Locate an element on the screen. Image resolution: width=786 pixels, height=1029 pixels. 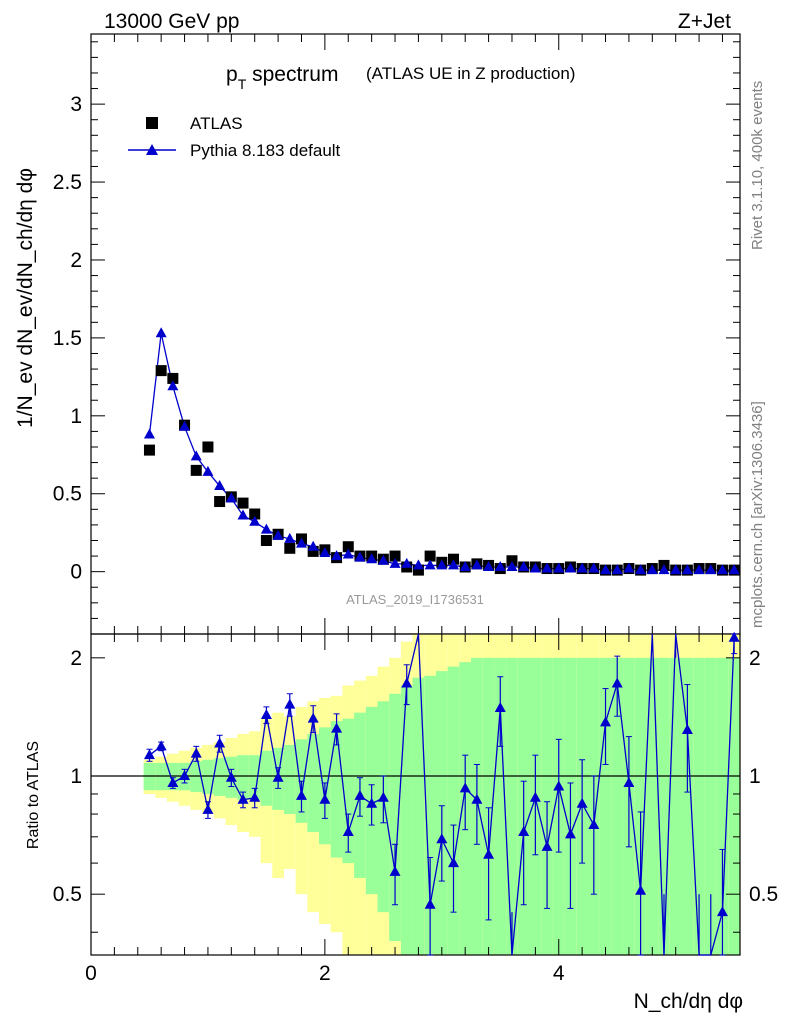
ratio-y-tick-label-right: 2 is located at coordinates (755, 658).